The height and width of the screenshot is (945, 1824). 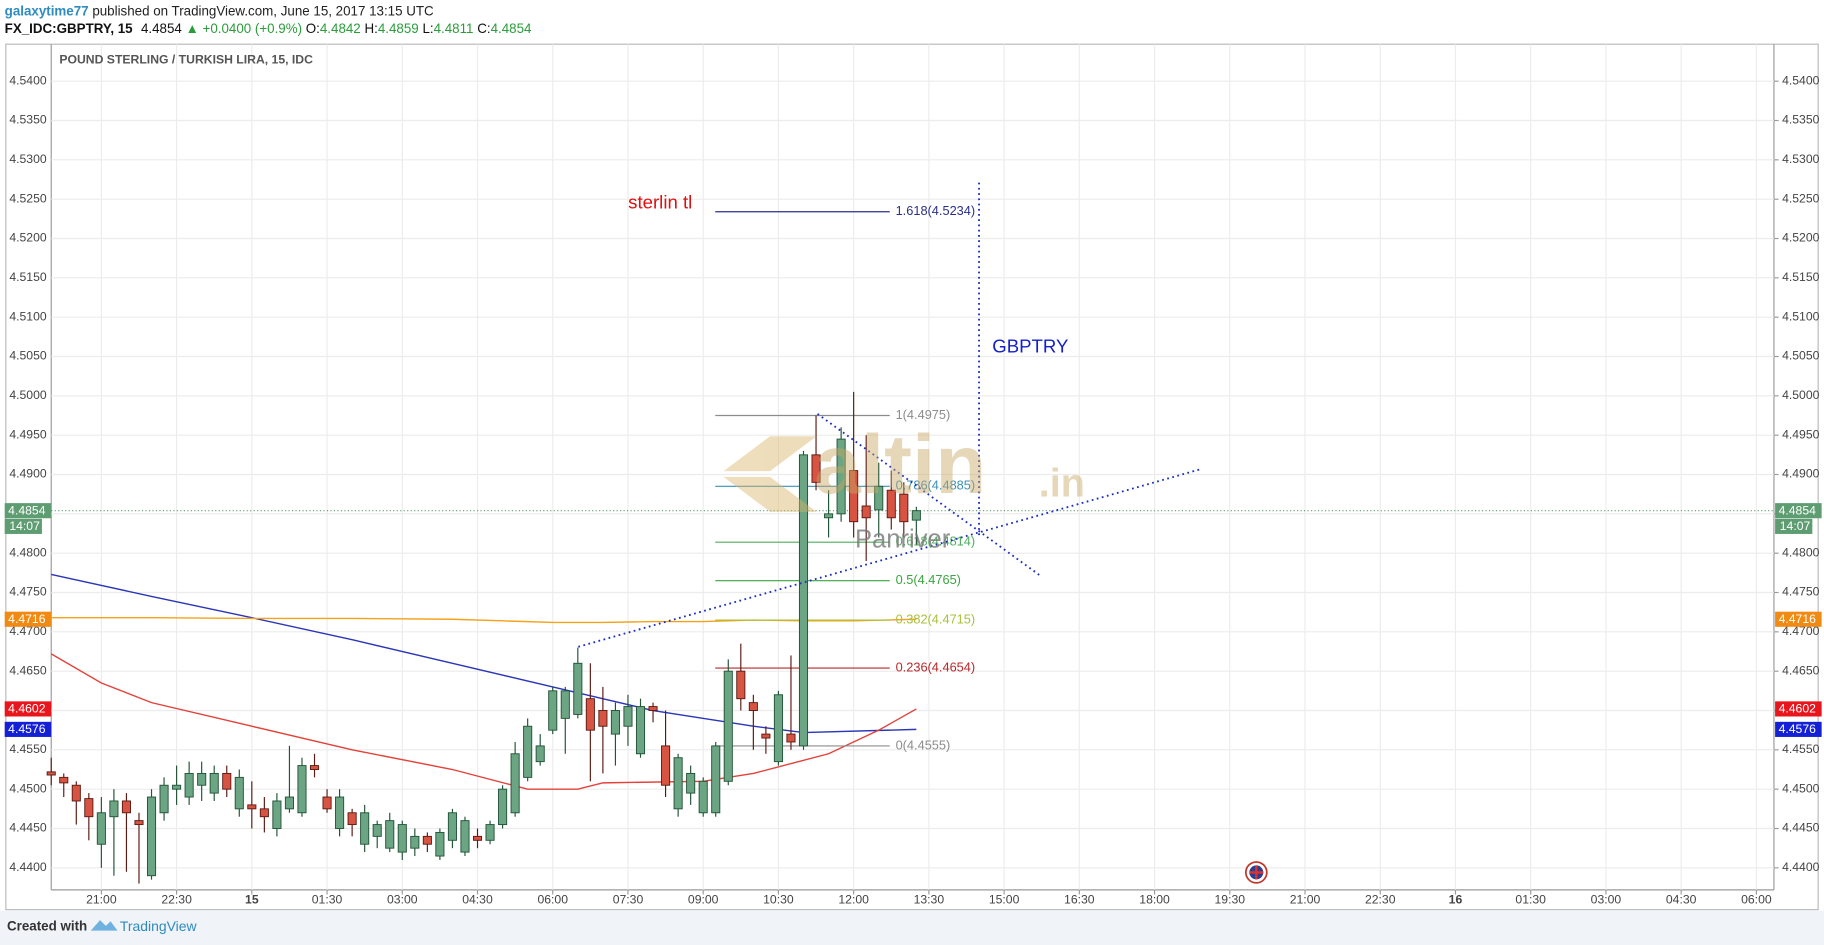 What do you see at coordinates (1801, 238) in the screenshot?
I see `y-tick-label: 4.5200` at bounding box center [1801, 238].